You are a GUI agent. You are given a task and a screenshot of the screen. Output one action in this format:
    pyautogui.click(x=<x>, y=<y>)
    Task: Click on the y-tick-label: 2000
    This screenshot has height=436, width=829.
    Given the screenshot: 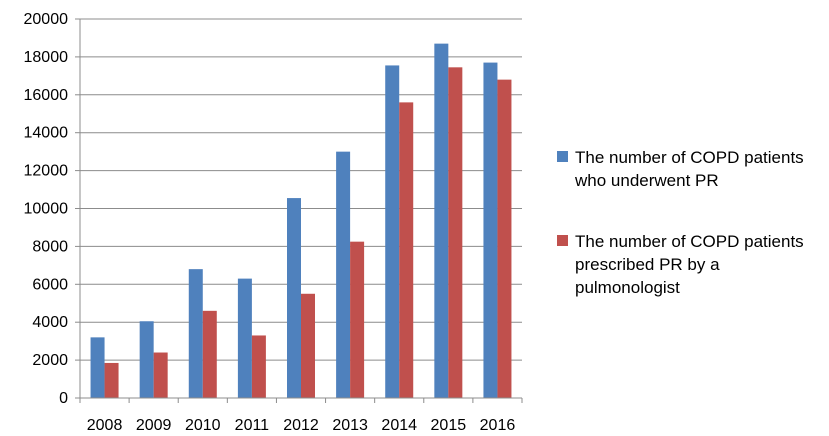 What is the action you would take?
    pyautogui.click(x=50, y=360)
    